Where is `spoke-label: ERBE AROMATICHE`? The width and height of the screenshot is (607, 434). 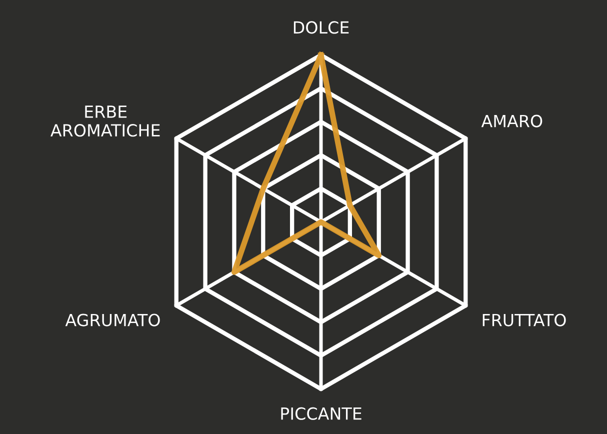
spoke-label: ERBE AROMATICHE is located at coordinates (105, 121).